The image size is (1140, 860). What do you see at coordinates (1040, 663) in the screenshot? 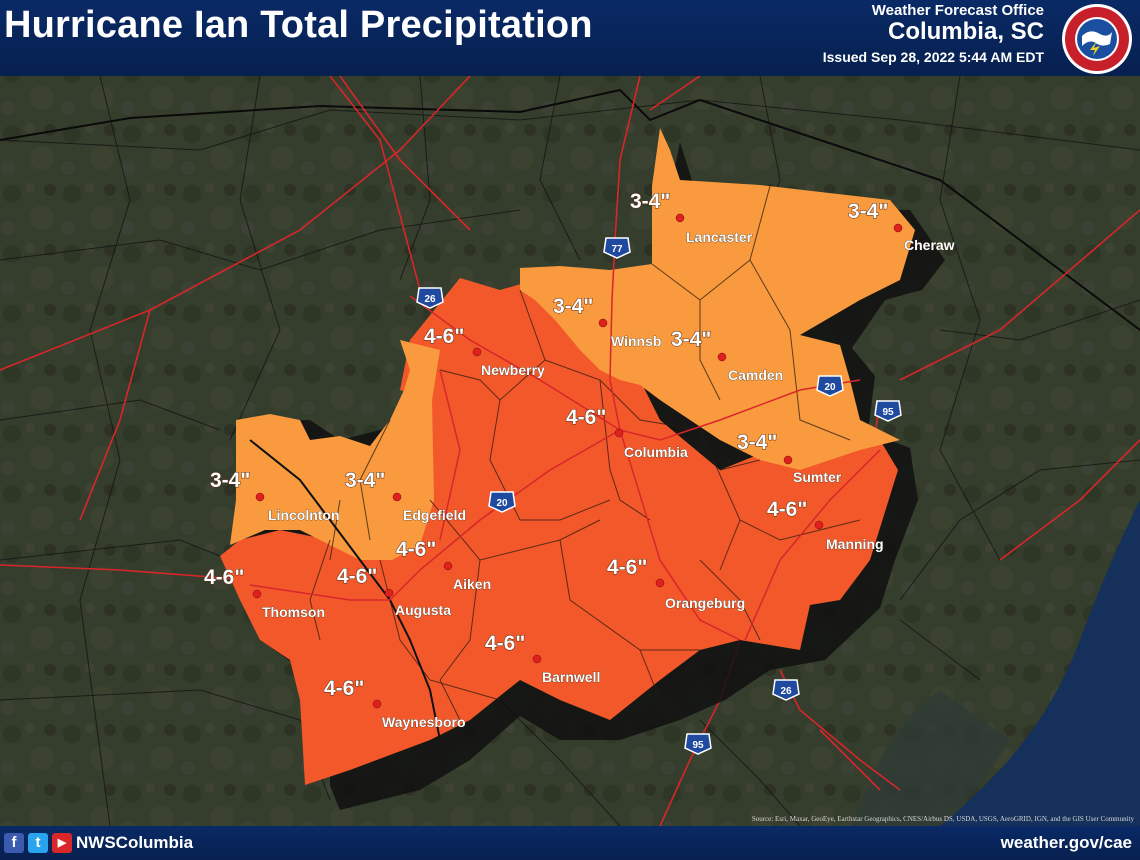
I see `ocean-area` at bounding box center [1040, 663].